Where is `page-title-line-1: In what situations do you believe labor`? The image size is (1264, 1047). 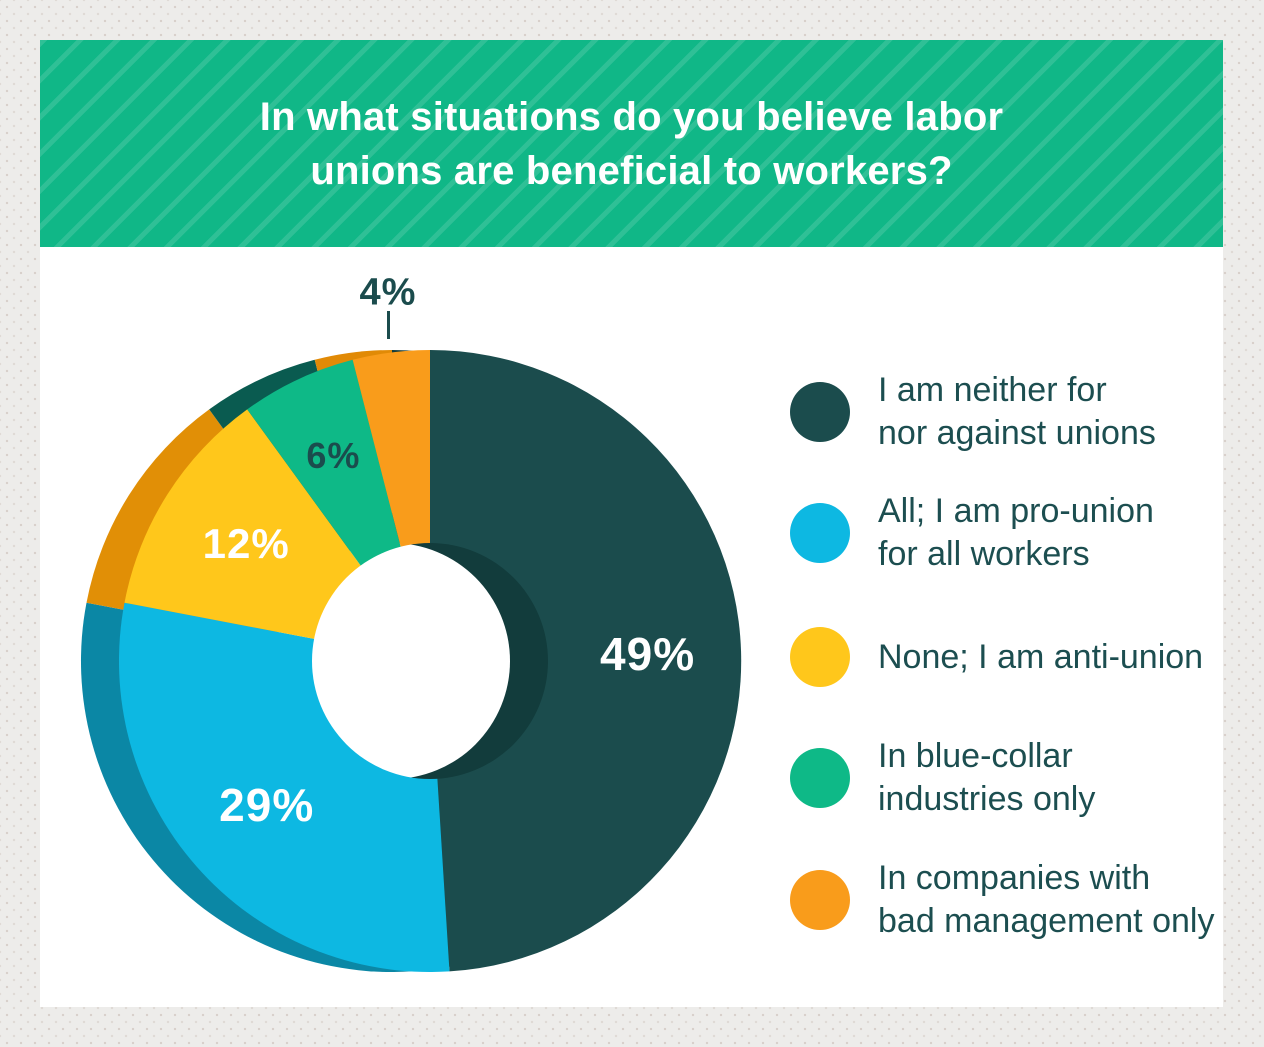
page-title-line-1: In what situations do you believe labor is located at coordinates (631, 116).